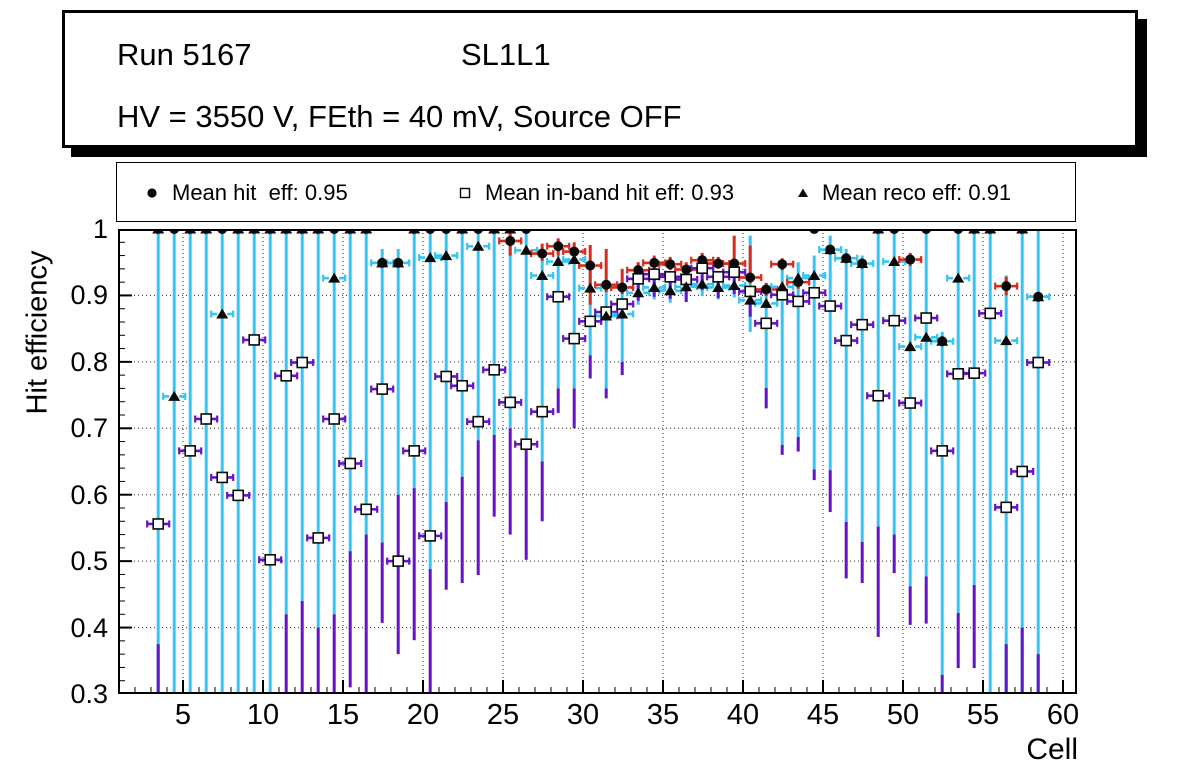 The width and height of the screenshot is (1196, 772). Describe the element at coordinates (399, 116) in the screenshot. I see `conditions-title: HV = 3550 V, FEth = 40 mV, Source OFF` at that location.